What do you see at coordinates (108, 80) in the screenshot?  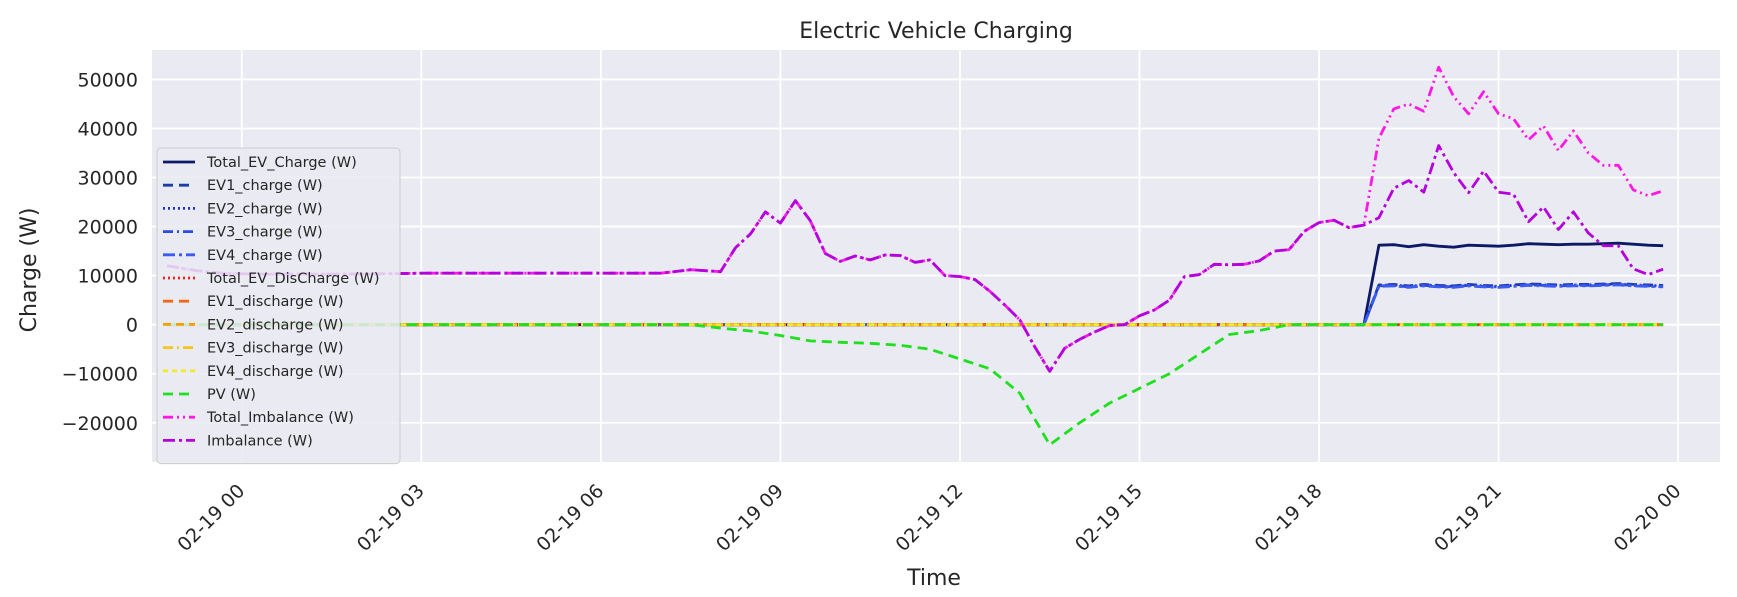 I see `y-tick-label: 50000` at bounding box center [108, 80].